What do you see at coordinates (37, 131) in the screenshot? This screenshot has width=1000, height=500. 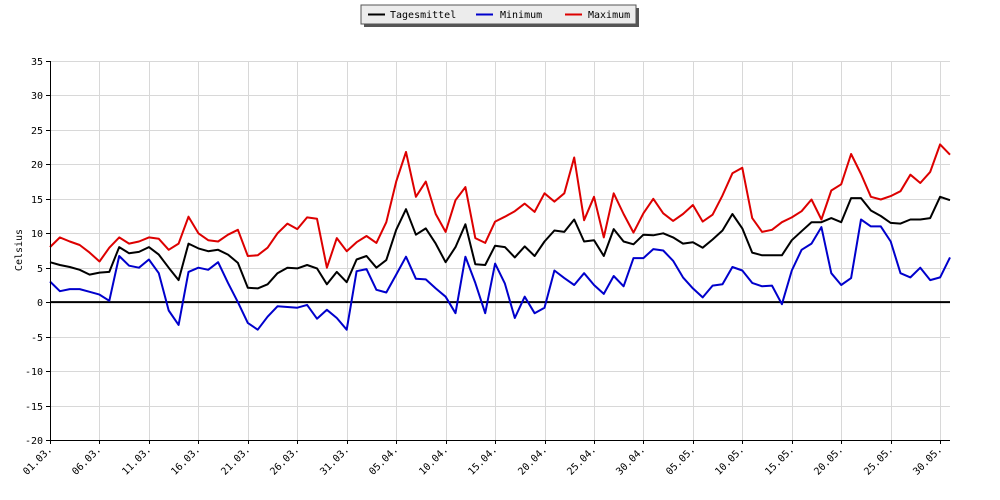 I see `y-tick-label: 25` at bounding box center [37, 131].